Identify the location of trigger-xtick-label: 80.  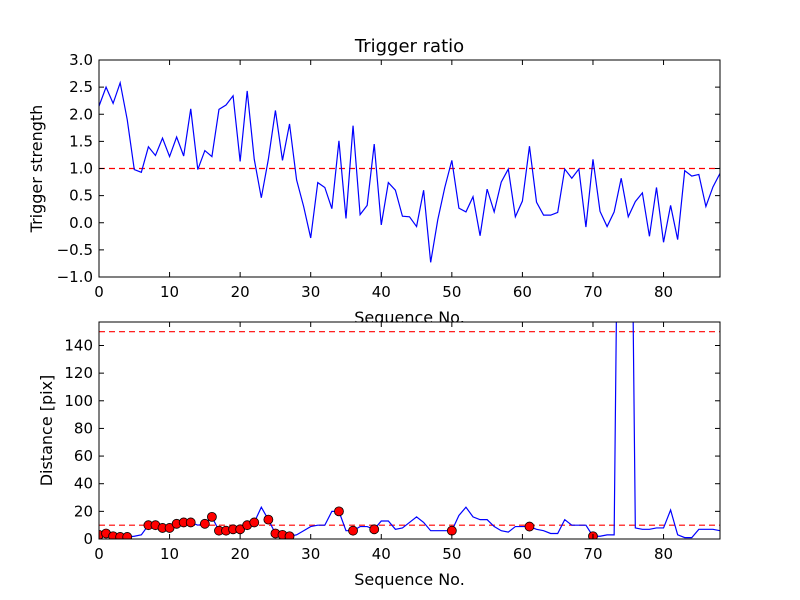
(663, 292).